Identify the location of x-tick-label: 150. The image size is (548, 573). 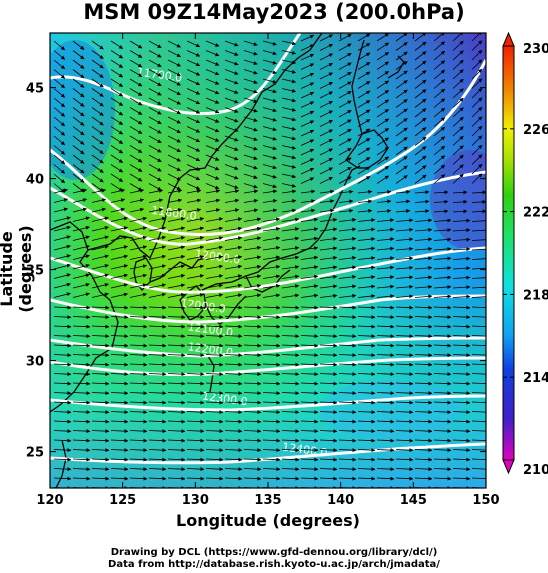
(485, 500).